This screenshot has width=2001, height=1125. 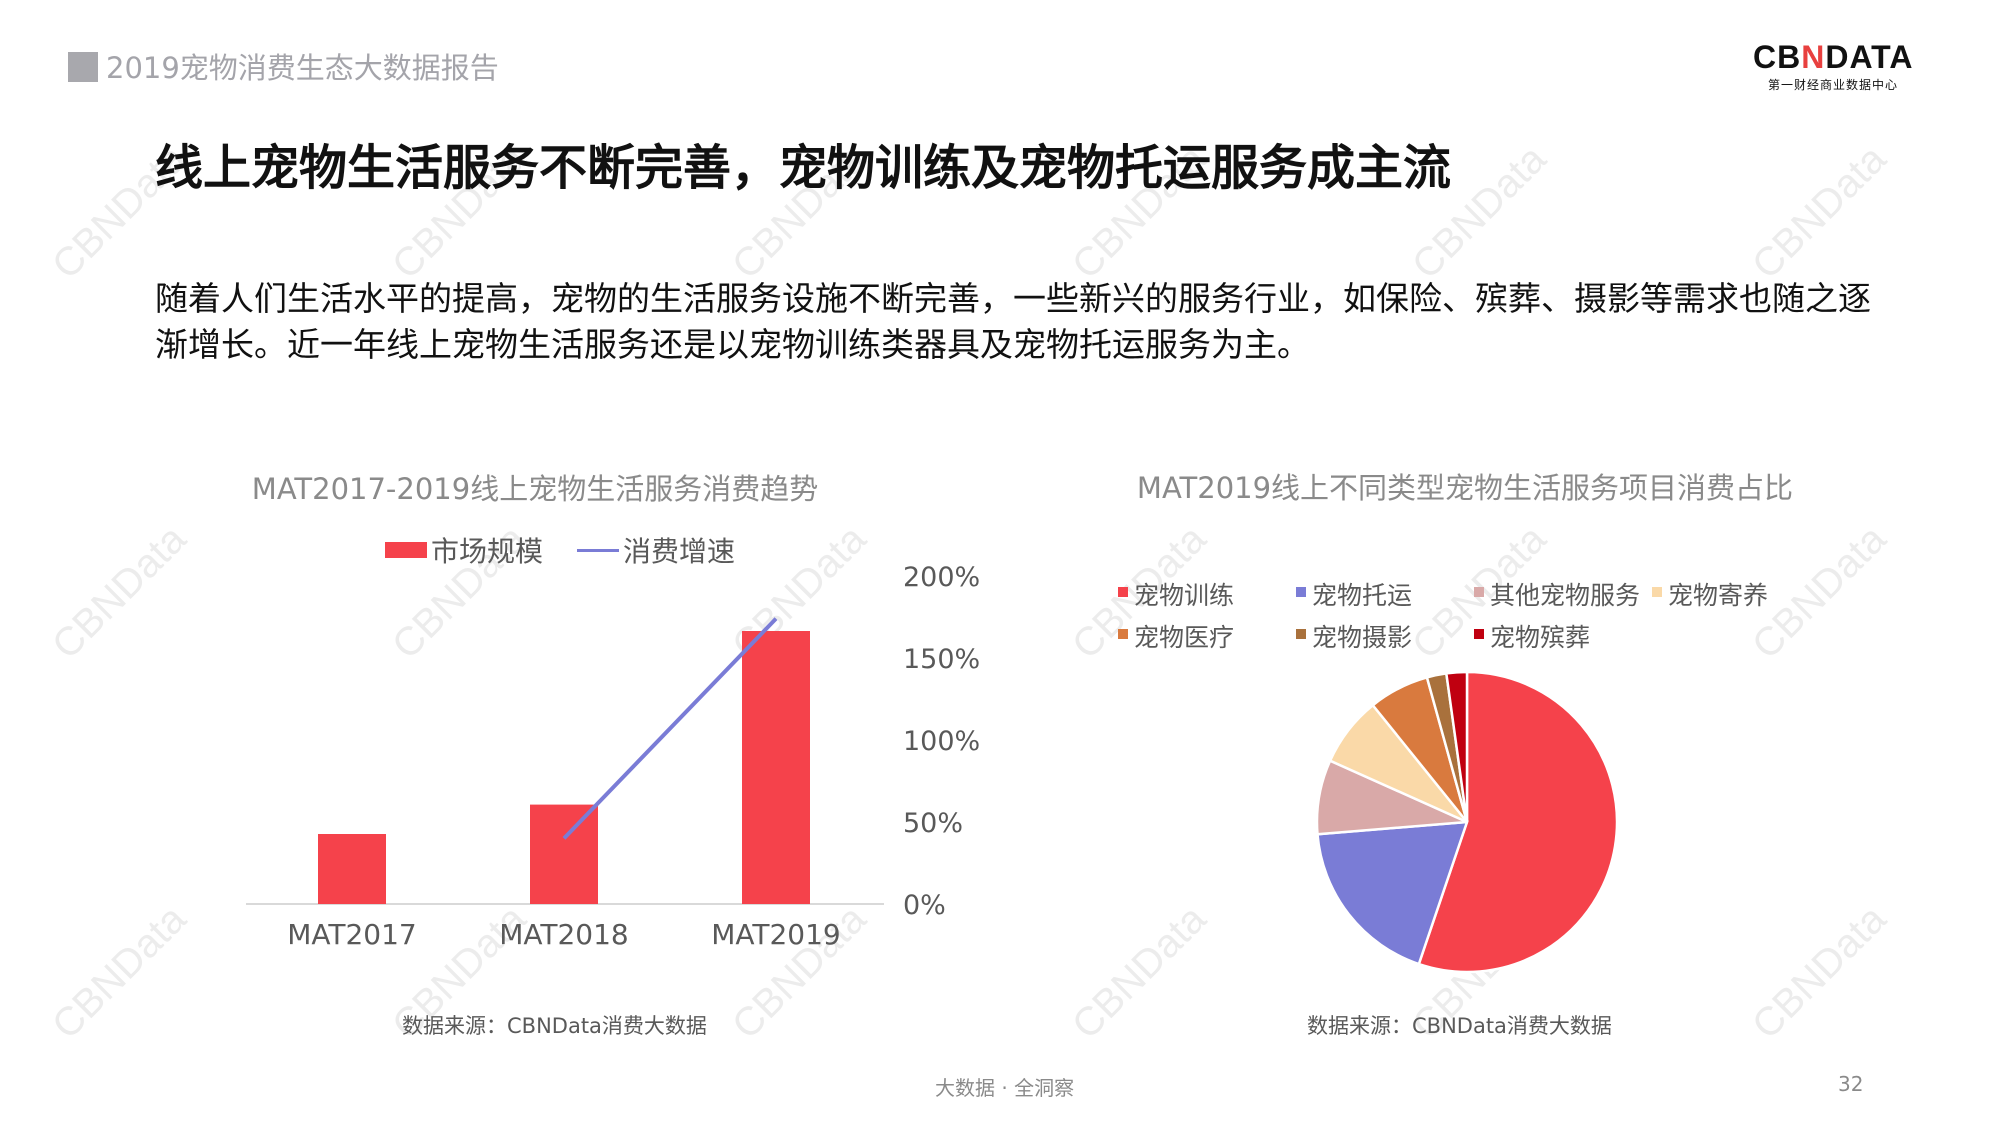 I want to click on growth-rate-line, so click(x=670, y=728).